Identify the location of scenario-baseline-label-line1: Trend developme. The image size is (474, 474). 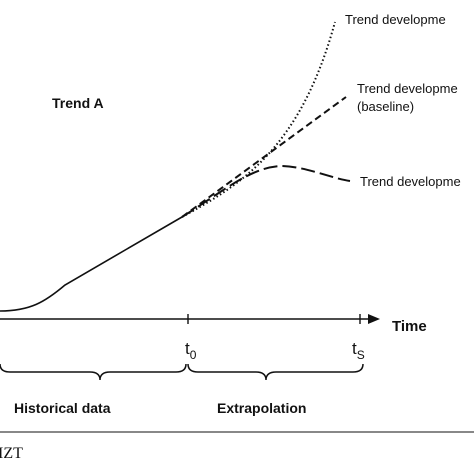
(407, 88).